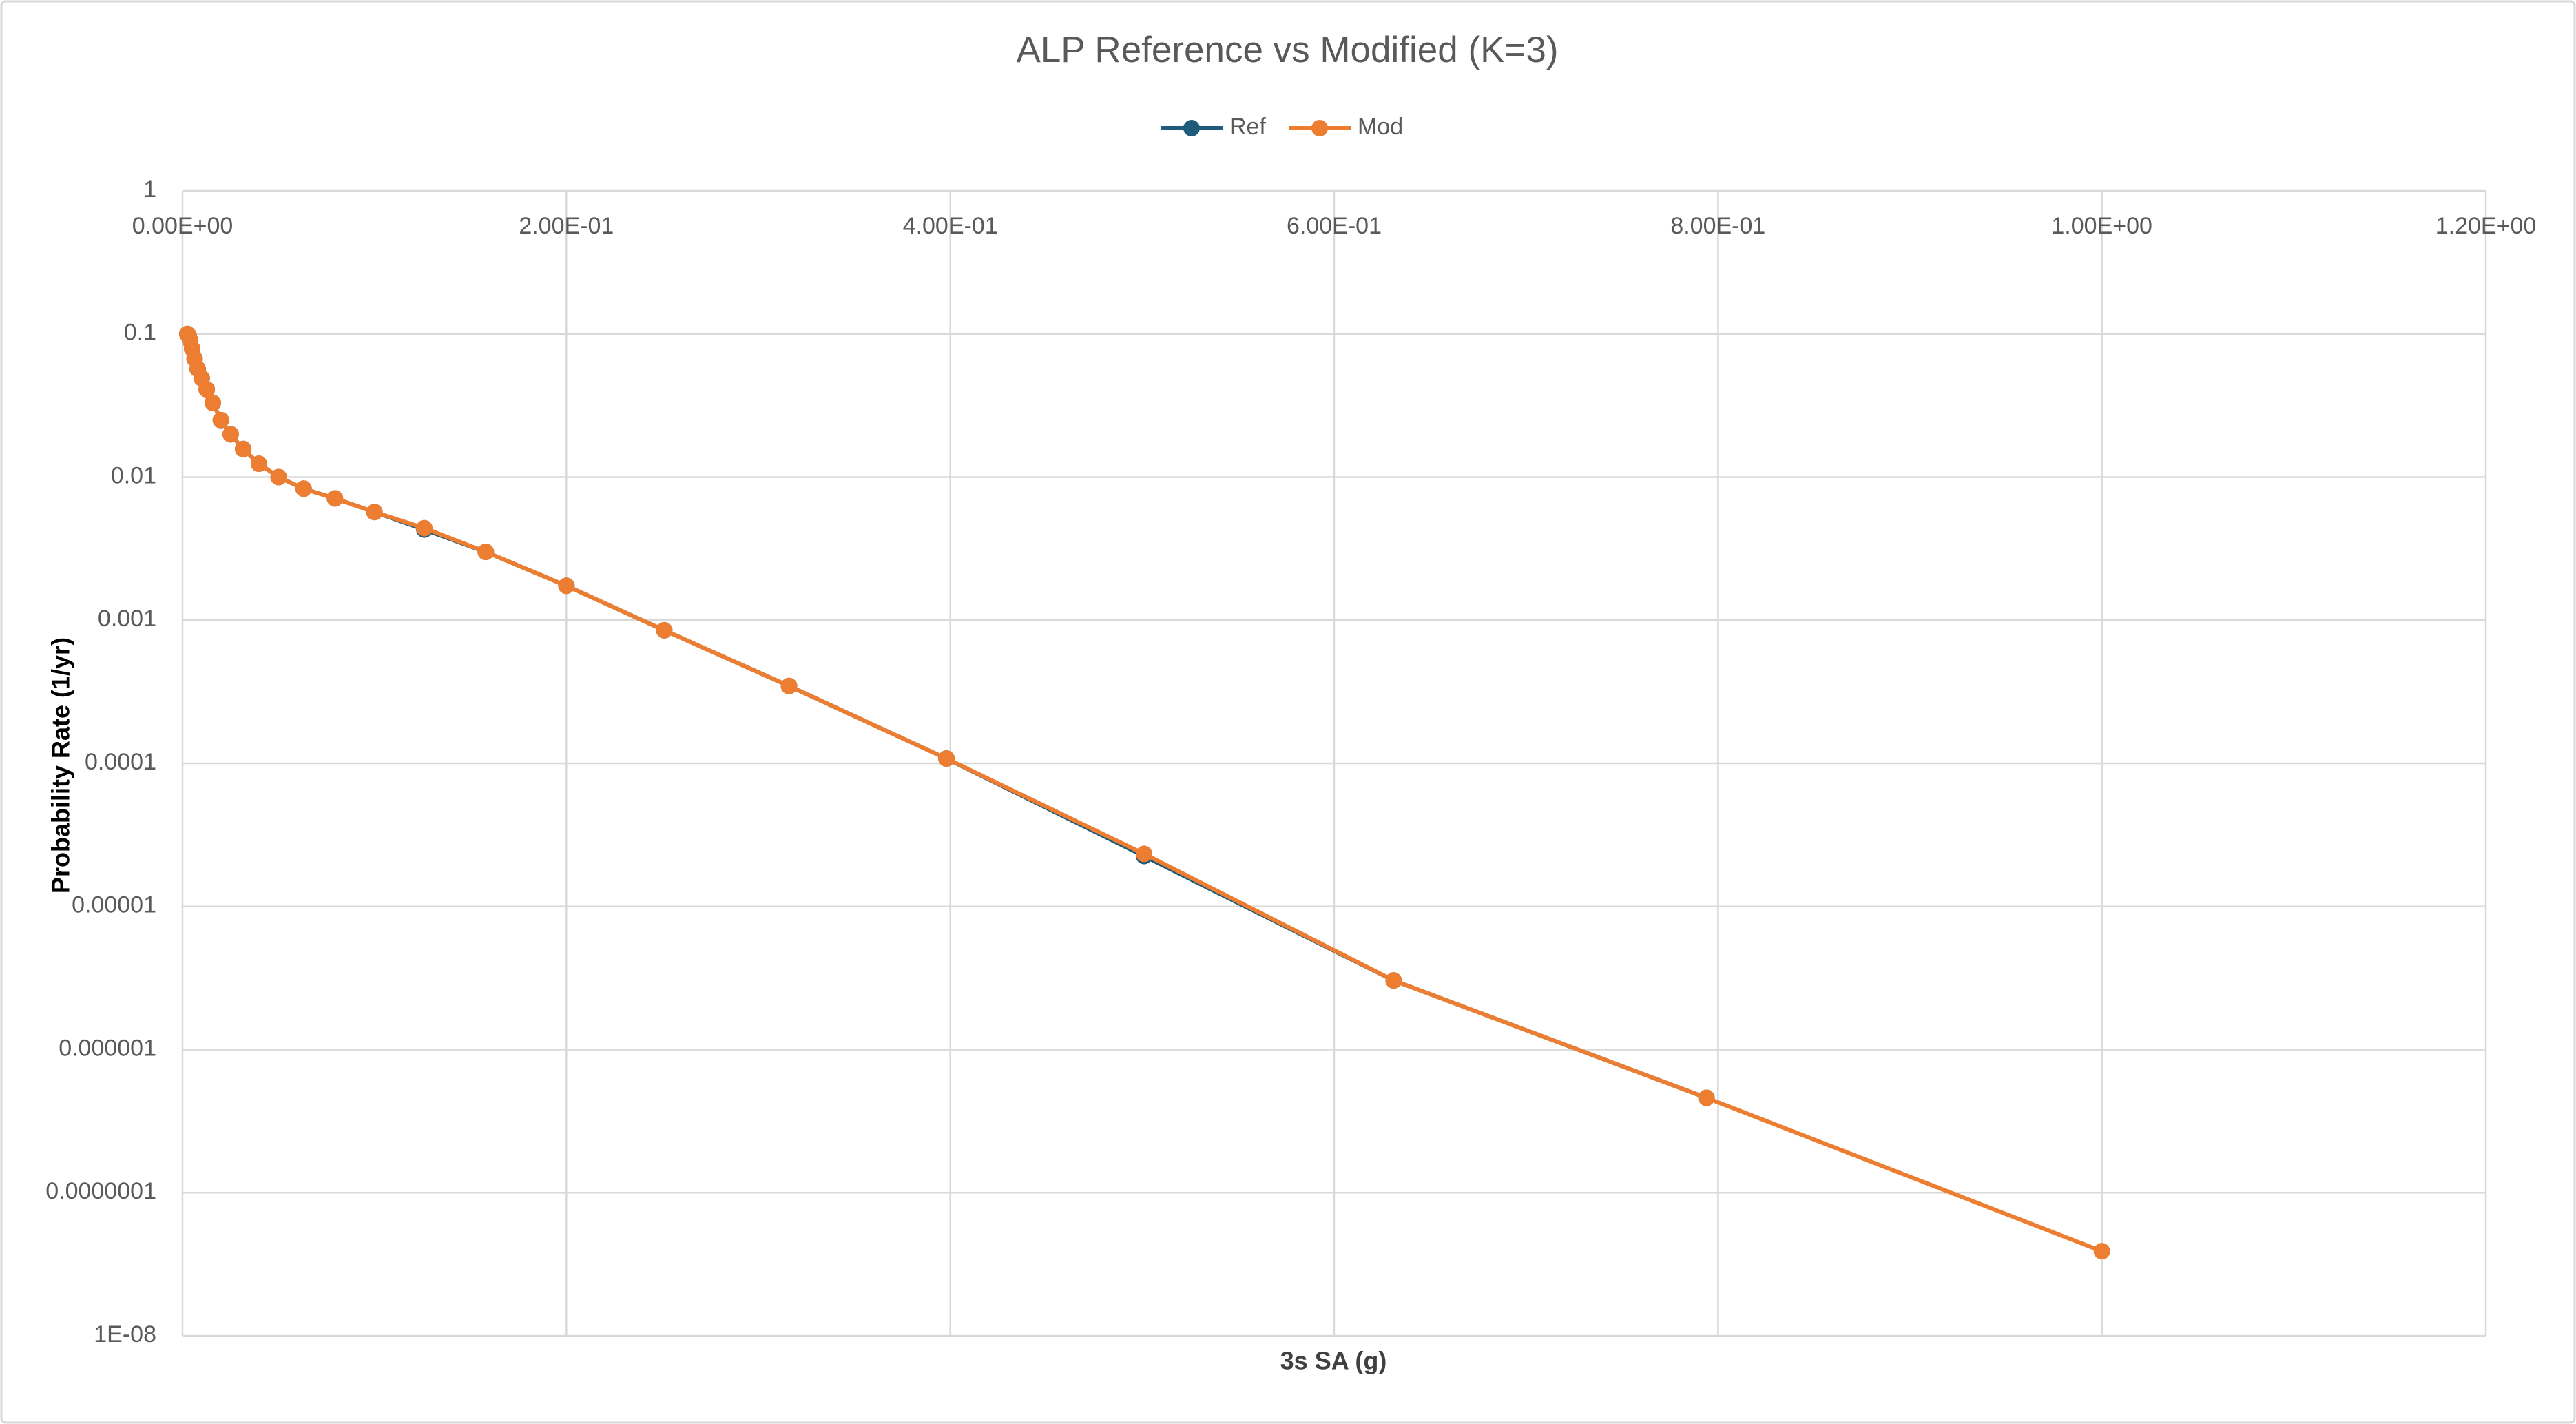  What do you see at coordinates (950, 226) in the screenshot?
I see `x-tick-label: 4.00E-01` at bounding box center [950, 226].